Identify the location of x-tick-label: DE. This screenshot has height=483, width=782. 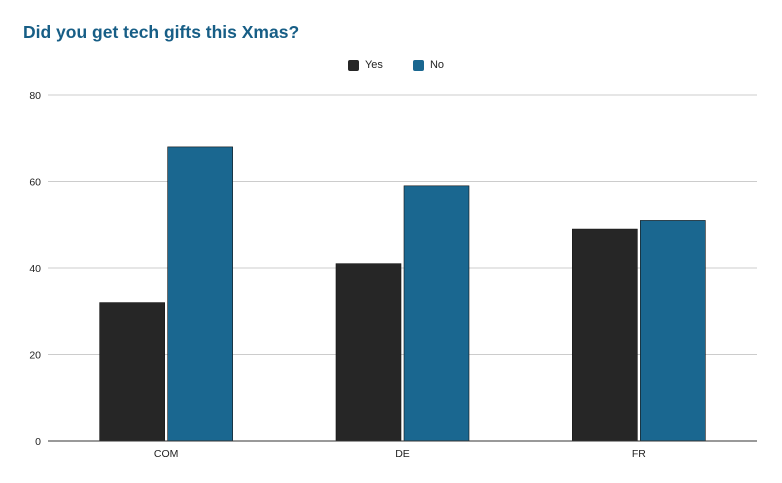
(402, 454).